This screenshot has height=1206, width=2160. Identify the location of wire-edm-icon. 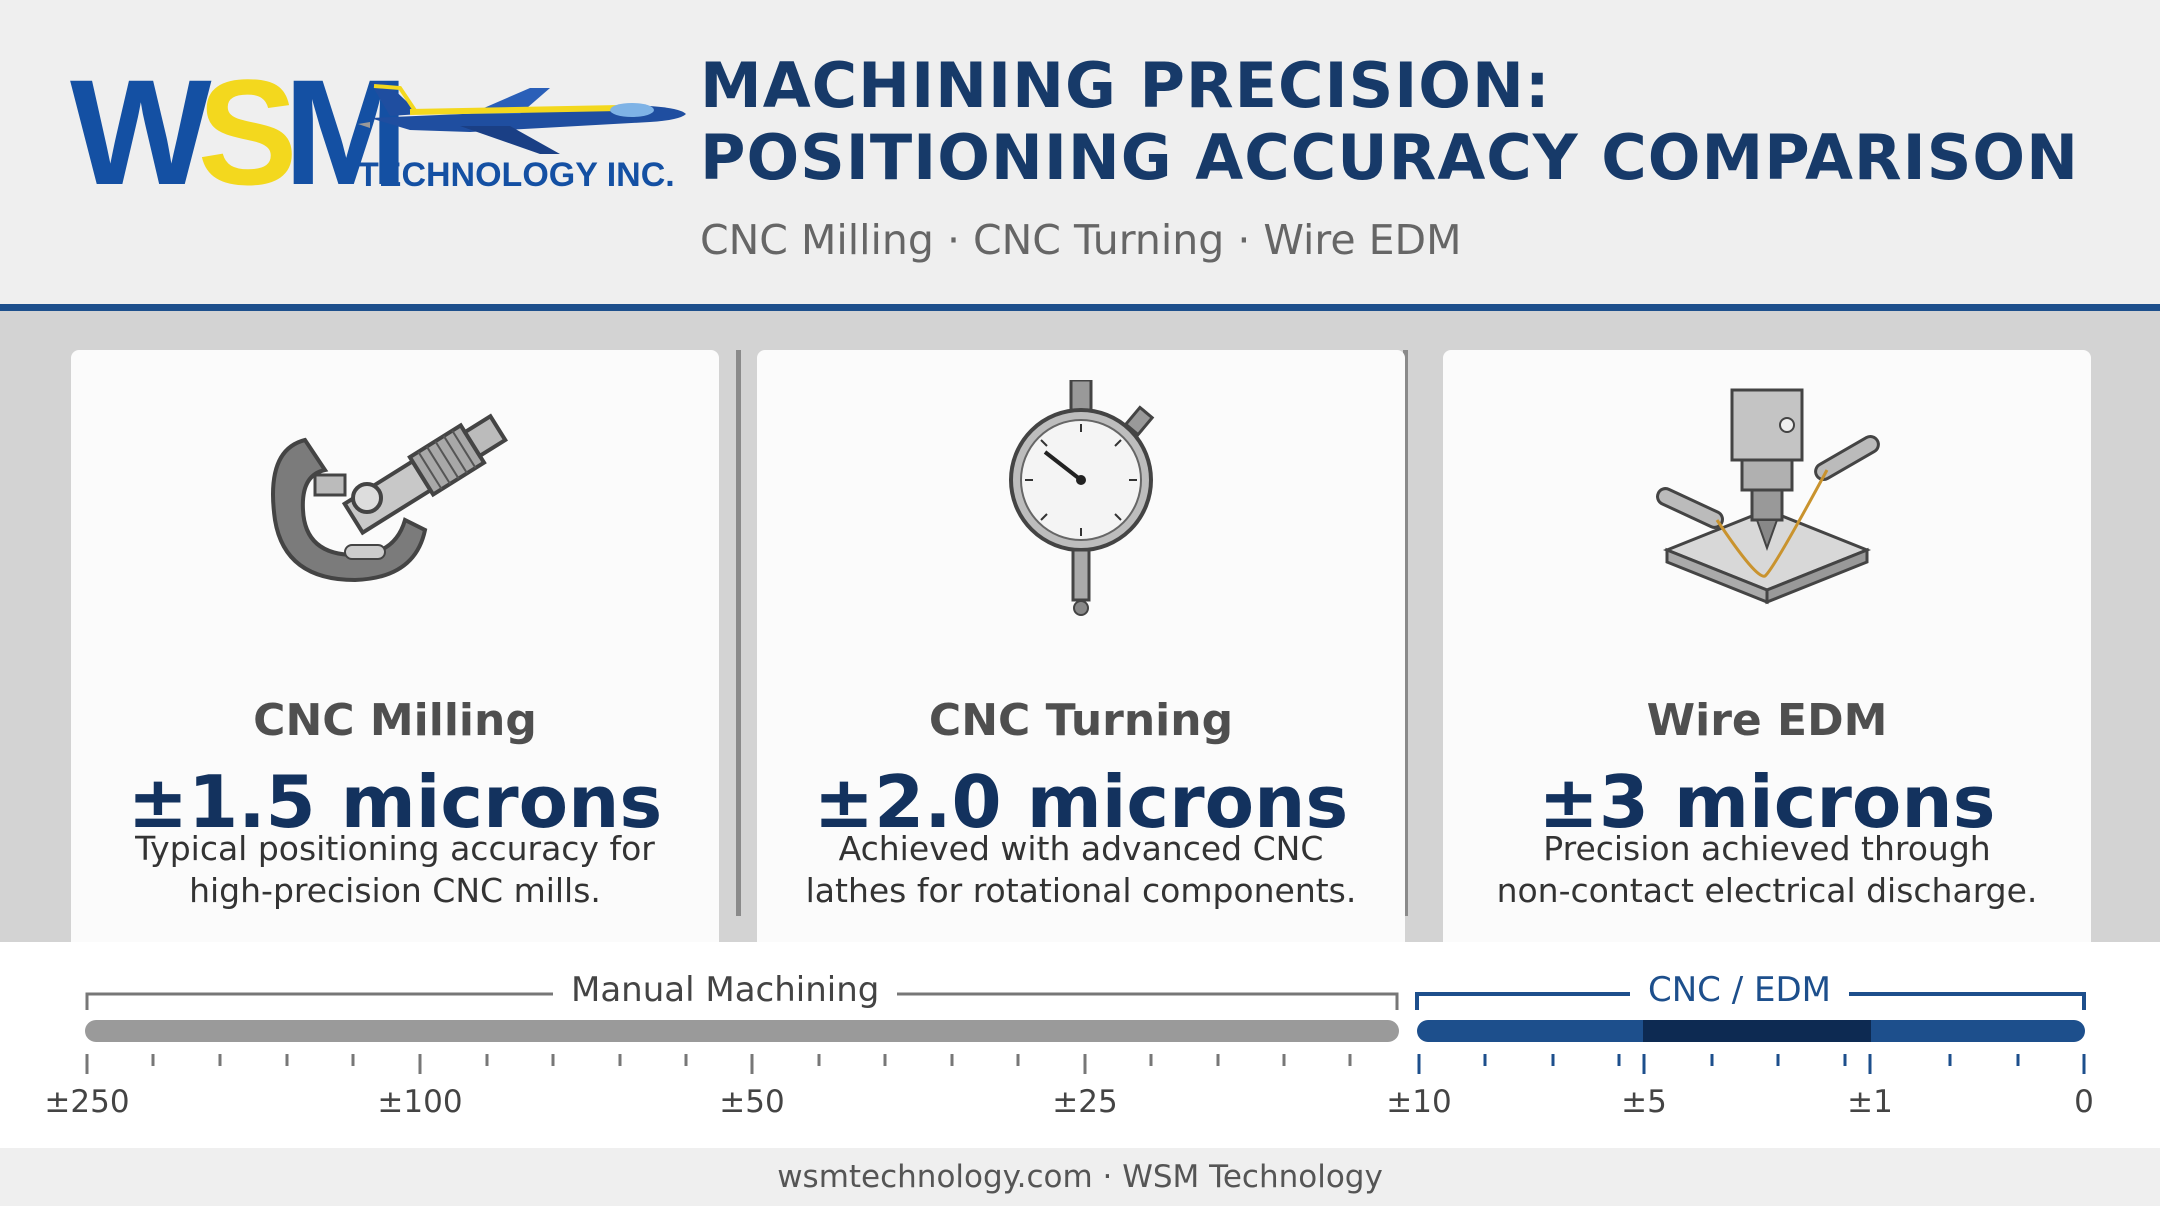
(1768, 496).